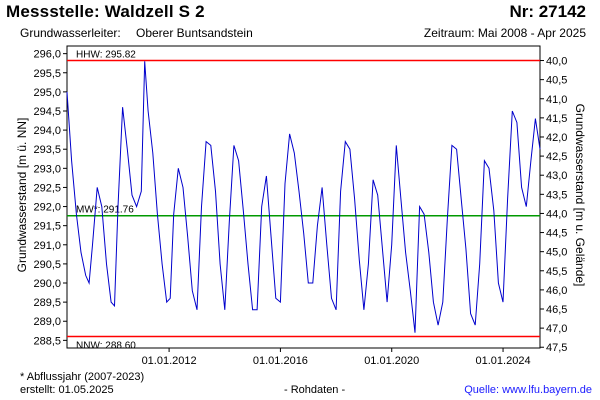  I want to click on y2-tick-label: 40,0, so click(556, 62).